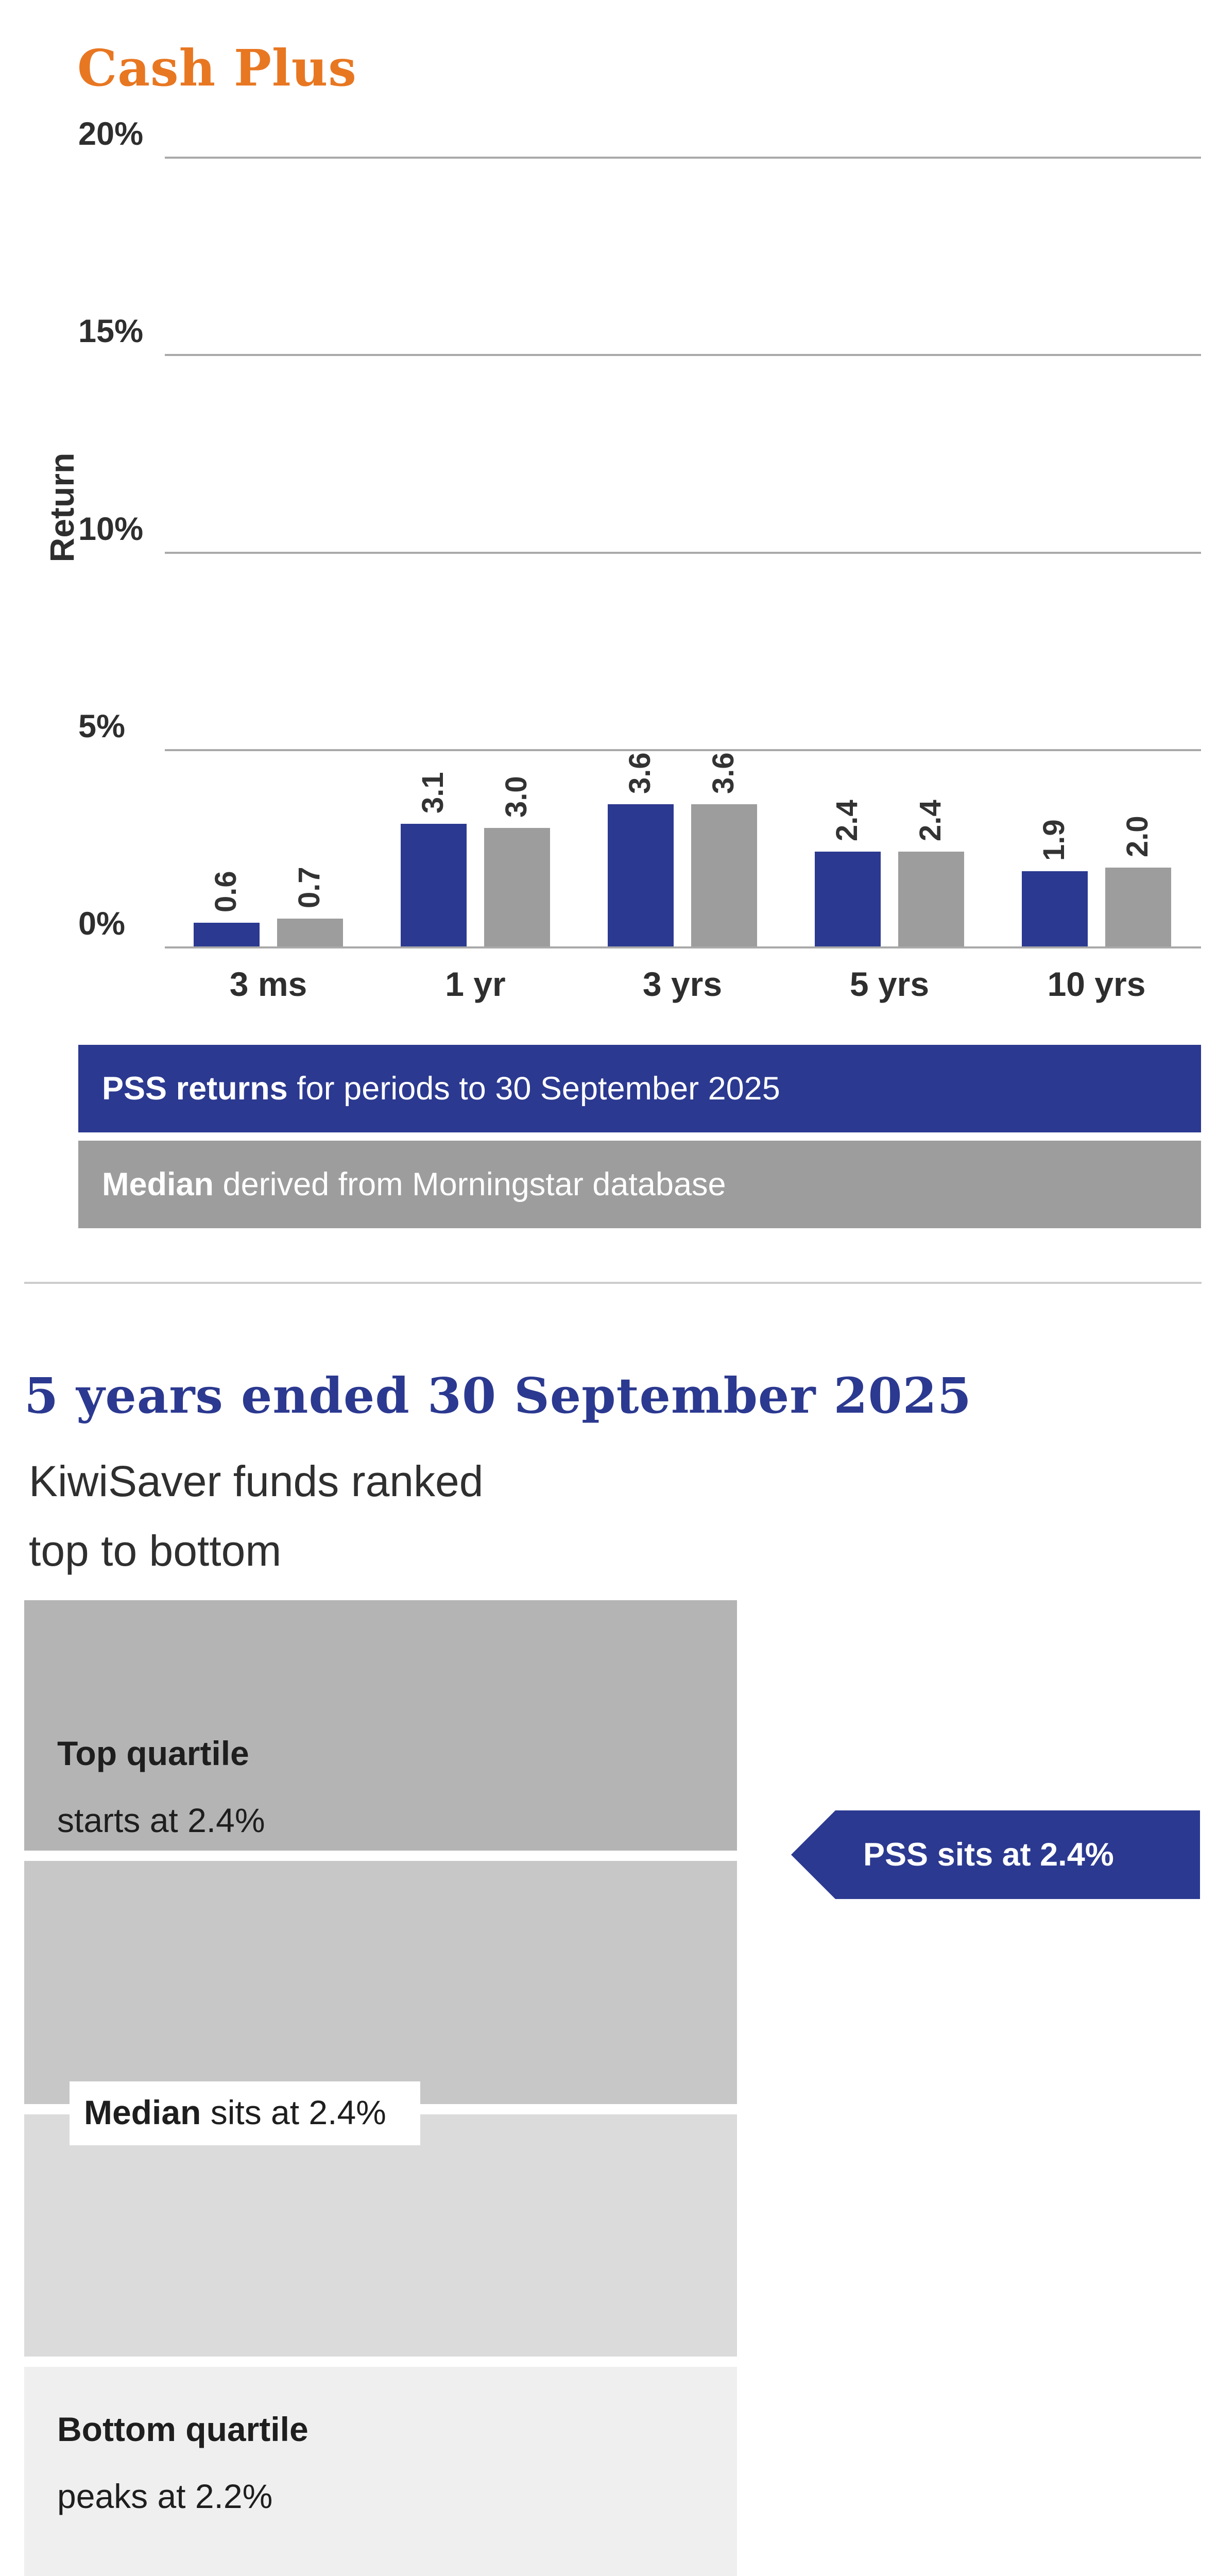  I want to click on page-title: Cash Plus, so click(217, 67).